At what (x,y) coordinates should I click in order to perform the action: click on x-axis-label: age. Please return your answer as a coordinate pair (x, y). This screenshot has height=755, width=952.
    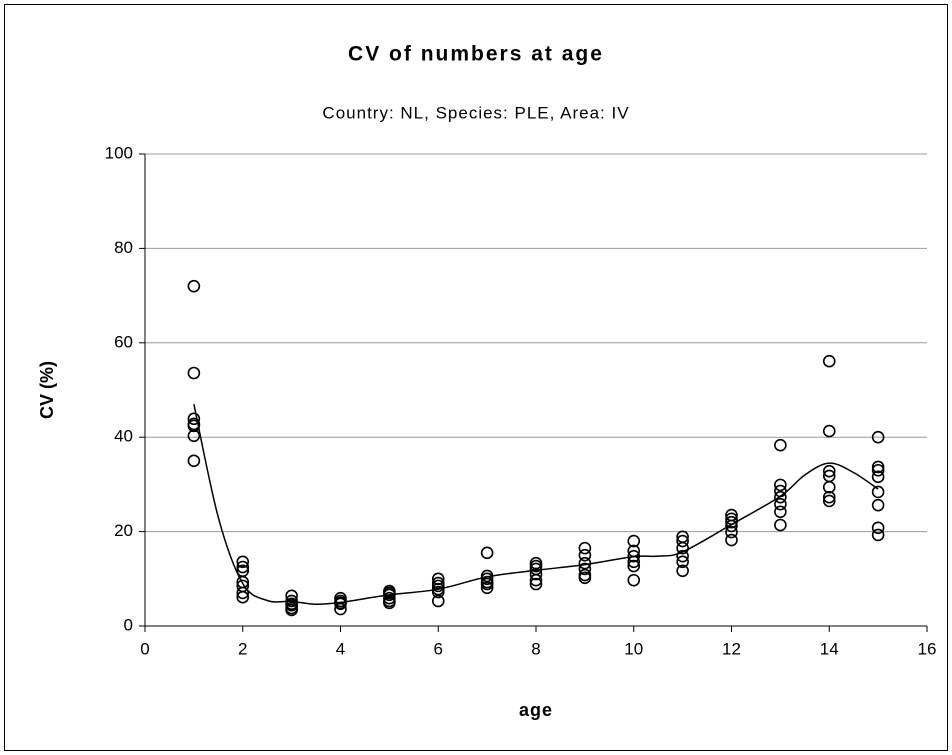
    Looking at the image, I should click on (536, 710).